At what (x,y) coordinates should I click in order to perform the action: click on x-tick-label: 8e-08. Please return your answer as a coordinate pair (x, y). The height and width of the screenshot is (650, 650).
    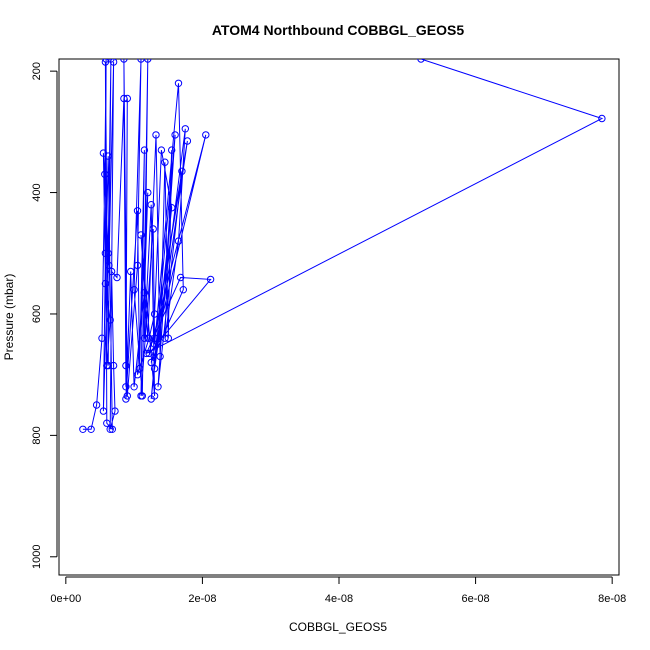
    Looking at the image, I should click on (612, 599).